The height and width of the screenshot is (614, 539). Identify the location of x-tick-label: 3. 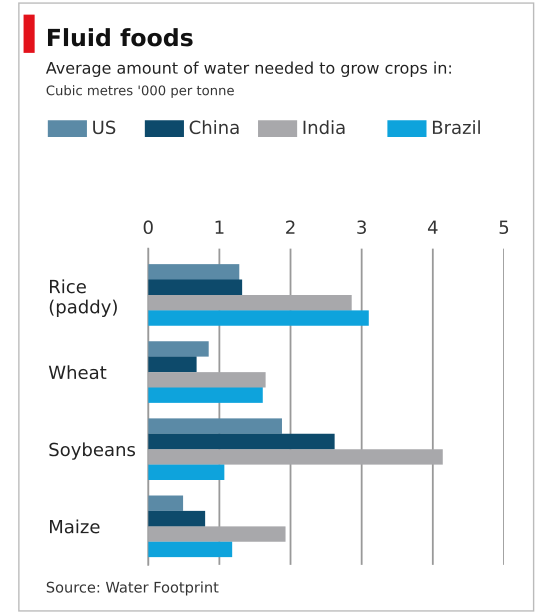
(361, 227).